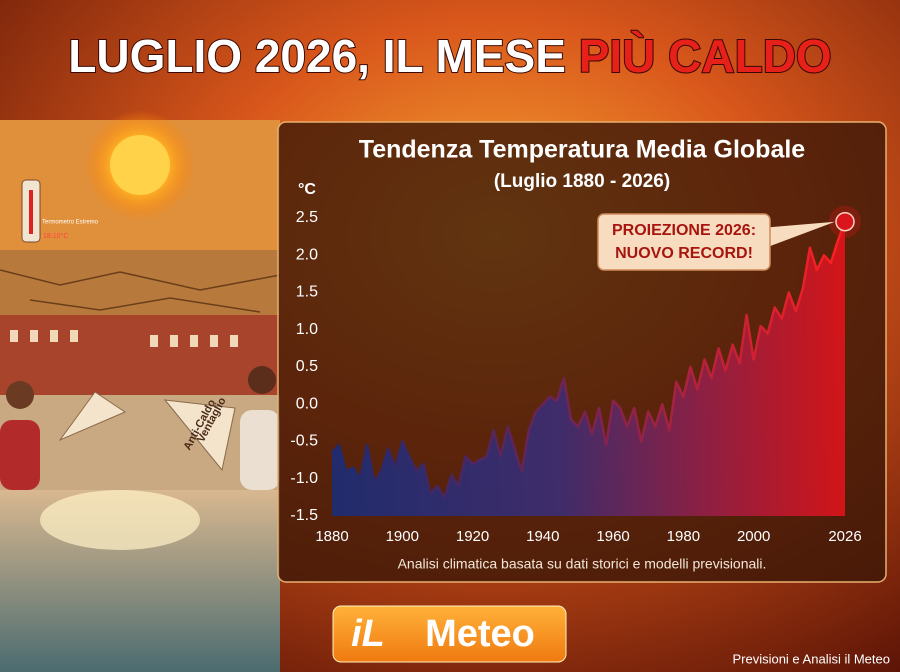 This screenshot has width=900, height=672. What do you see at coordinates (55, 236) in the screenshot?
I see `thermometer-reading: 18:10°C` at bounding box center [55, 236].